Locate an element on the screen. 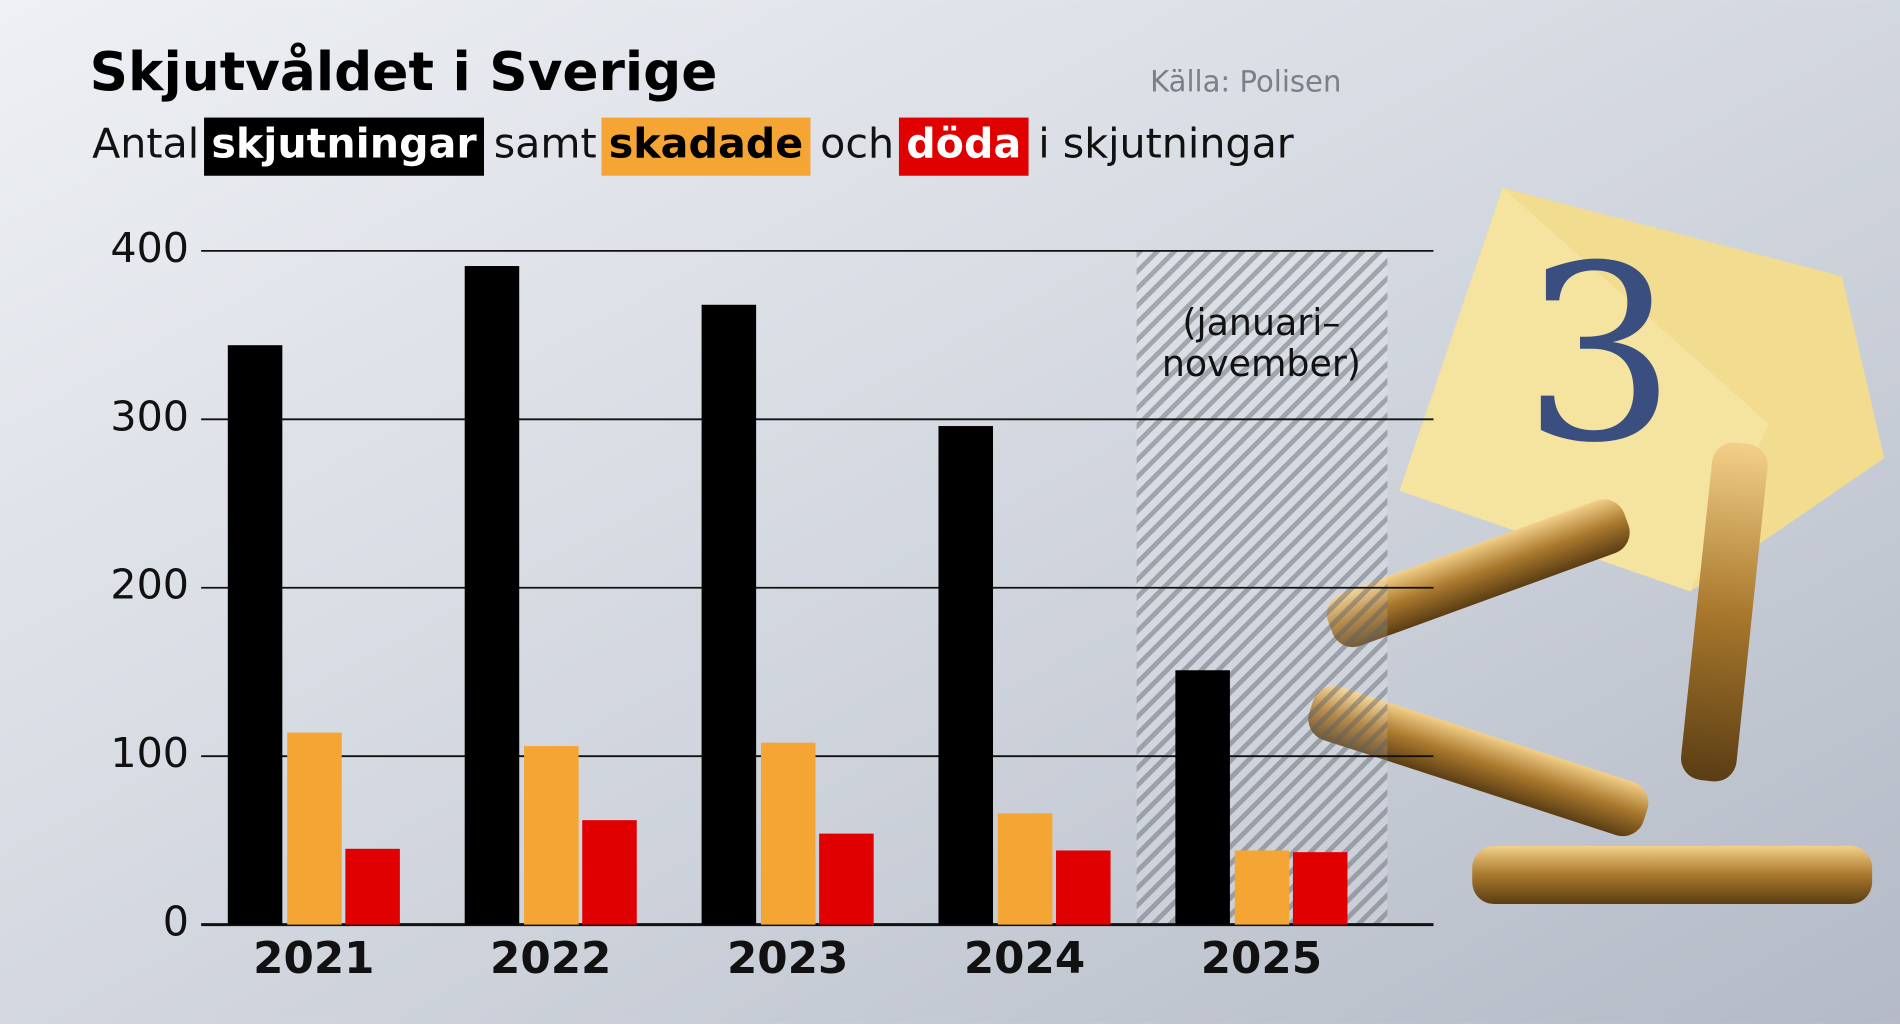  annotation: (januari– is located at coordinates (1261, 322).